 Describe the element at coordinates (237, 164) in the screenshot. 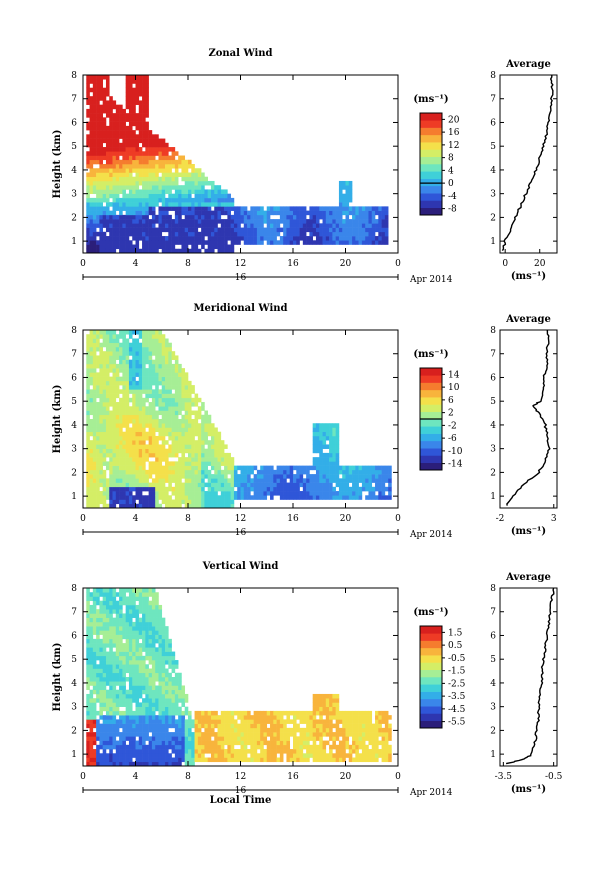

I see `heatmap-cells` at that location.